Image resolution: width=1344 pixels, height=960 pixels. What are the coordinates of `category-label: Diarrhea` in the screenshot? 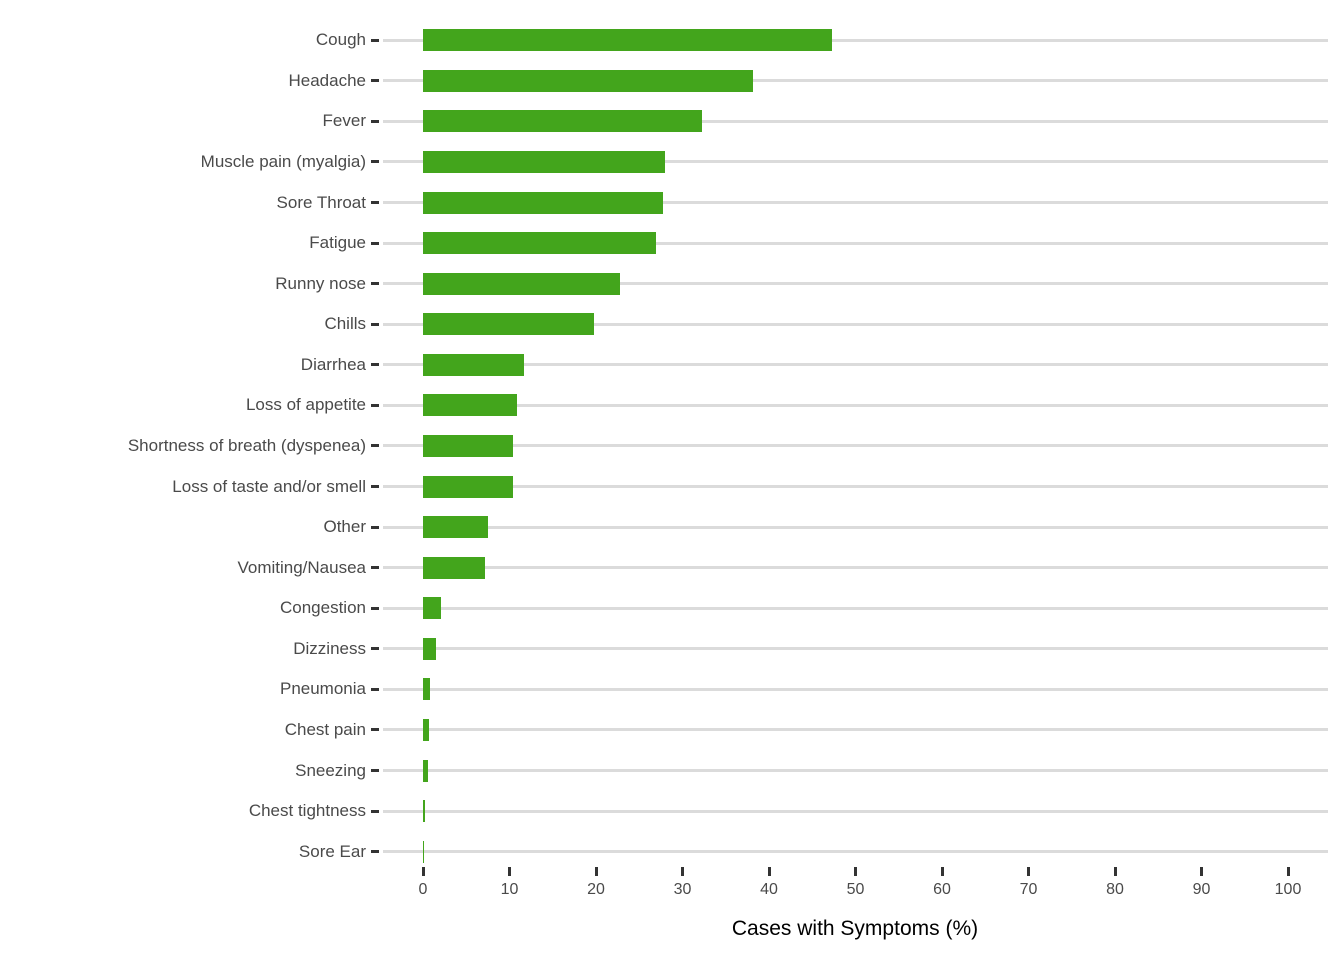 It's located at (333, 364).